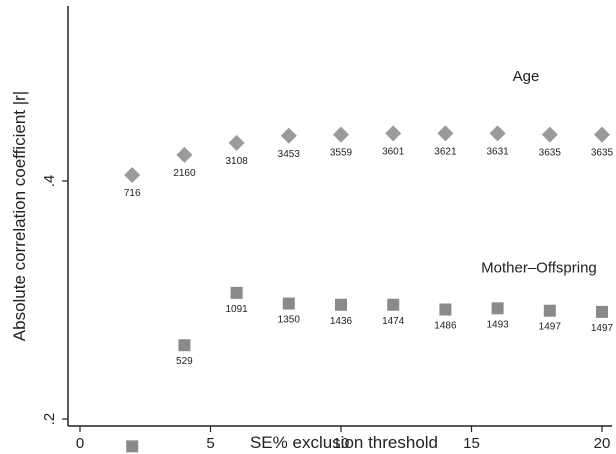  Describe the element at coordinates (539, 172) in the screenshot. I see `annotations: TRFAgeMother–Offspring` at that location.